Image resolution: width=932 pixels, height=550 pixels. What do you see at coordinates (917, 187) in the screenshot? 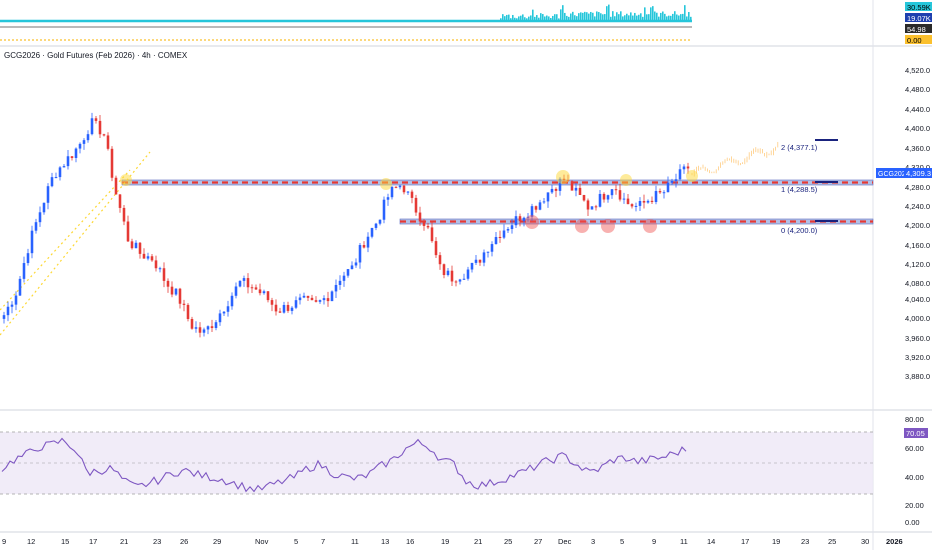
I see `price-axis-label: 4,280.0` at bounding box center [917, 187].